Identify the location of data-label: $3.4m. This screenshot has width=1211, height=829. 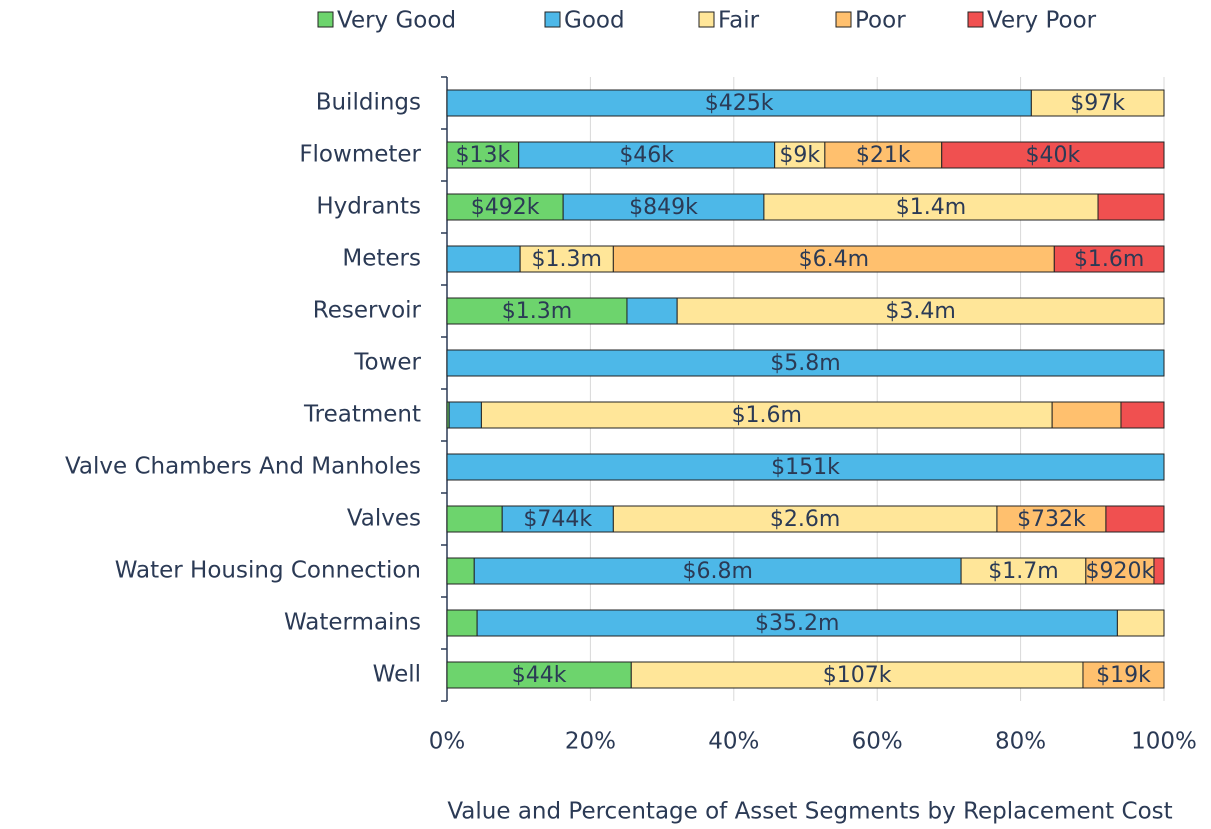
(920, 311).